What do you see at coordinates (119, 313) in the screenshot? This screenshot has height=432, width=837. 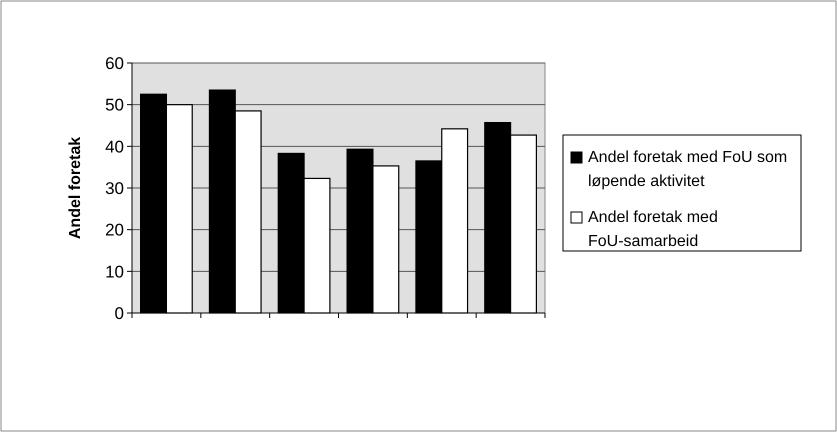 I see `y-tick-label: 0` at bounding box center [119, 313].